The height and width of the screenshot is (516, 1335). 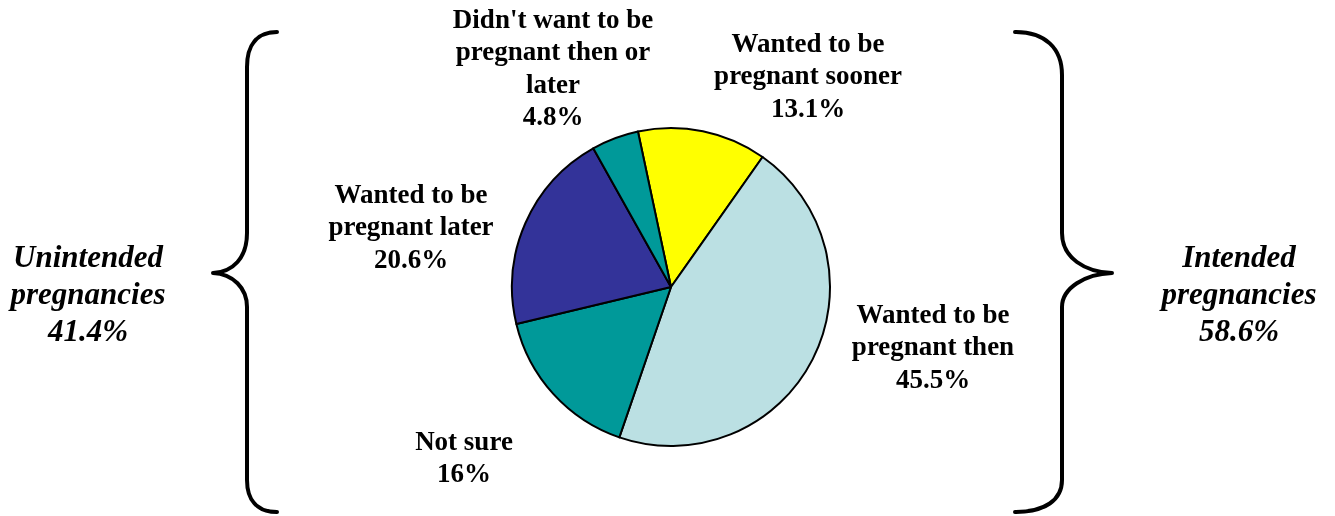 What do you see at coordinates (464, 441) in the screenshot?
I see `slice-label: Not sure` at bounding box center [464, 441].